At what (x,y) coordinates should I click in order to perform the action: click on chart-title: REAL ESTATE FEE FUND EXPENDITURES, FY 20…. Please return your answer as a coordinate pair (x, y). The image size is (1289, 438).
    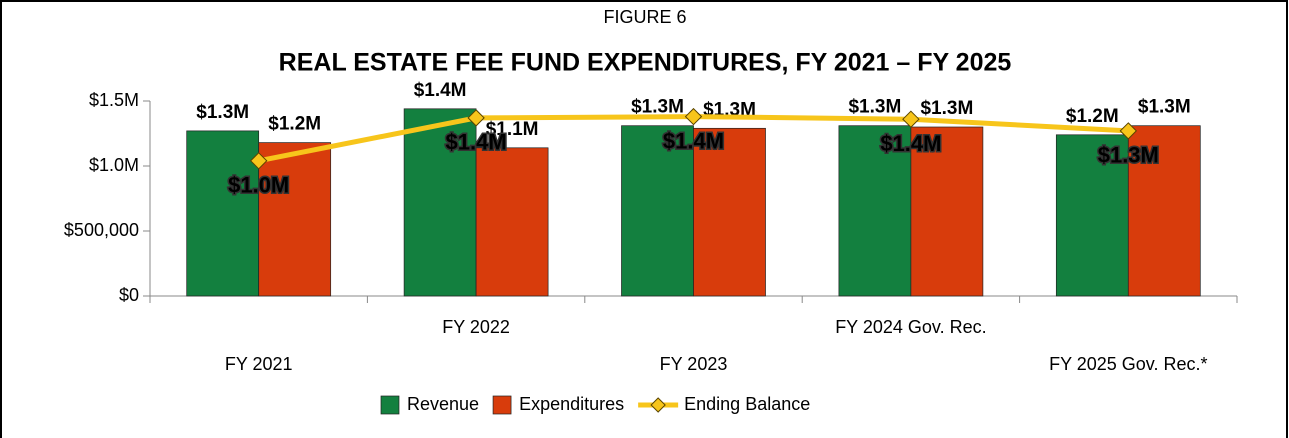
    Looking at the image, I should click on (645, 63).